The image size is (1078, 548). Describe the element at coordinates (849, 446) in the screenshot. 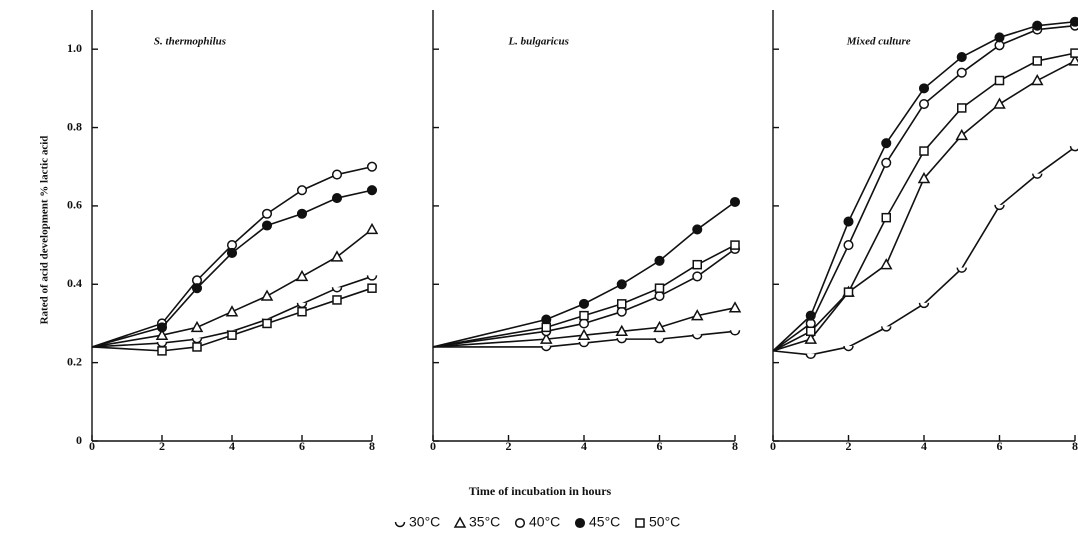

I see `x-tick-label: 2` at that location.